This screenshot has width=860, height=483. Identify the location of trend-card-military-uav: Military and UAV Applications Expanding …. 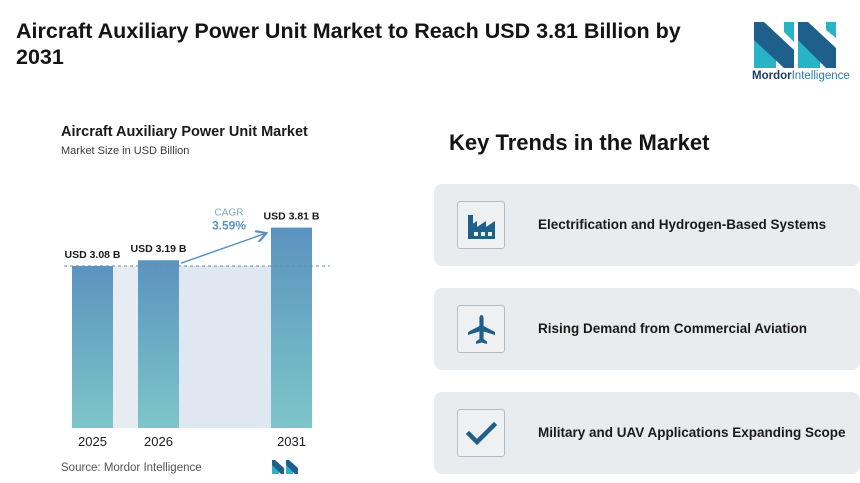
(647, 433).